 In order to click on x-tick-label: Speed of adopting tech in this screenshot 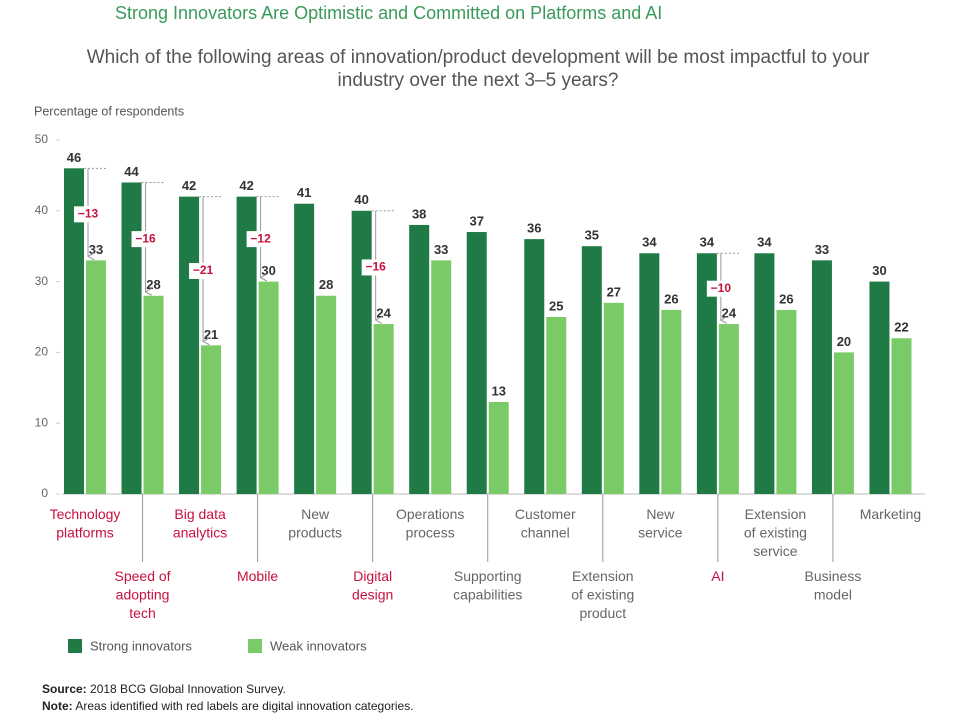, I will do `click(143, 594)`.